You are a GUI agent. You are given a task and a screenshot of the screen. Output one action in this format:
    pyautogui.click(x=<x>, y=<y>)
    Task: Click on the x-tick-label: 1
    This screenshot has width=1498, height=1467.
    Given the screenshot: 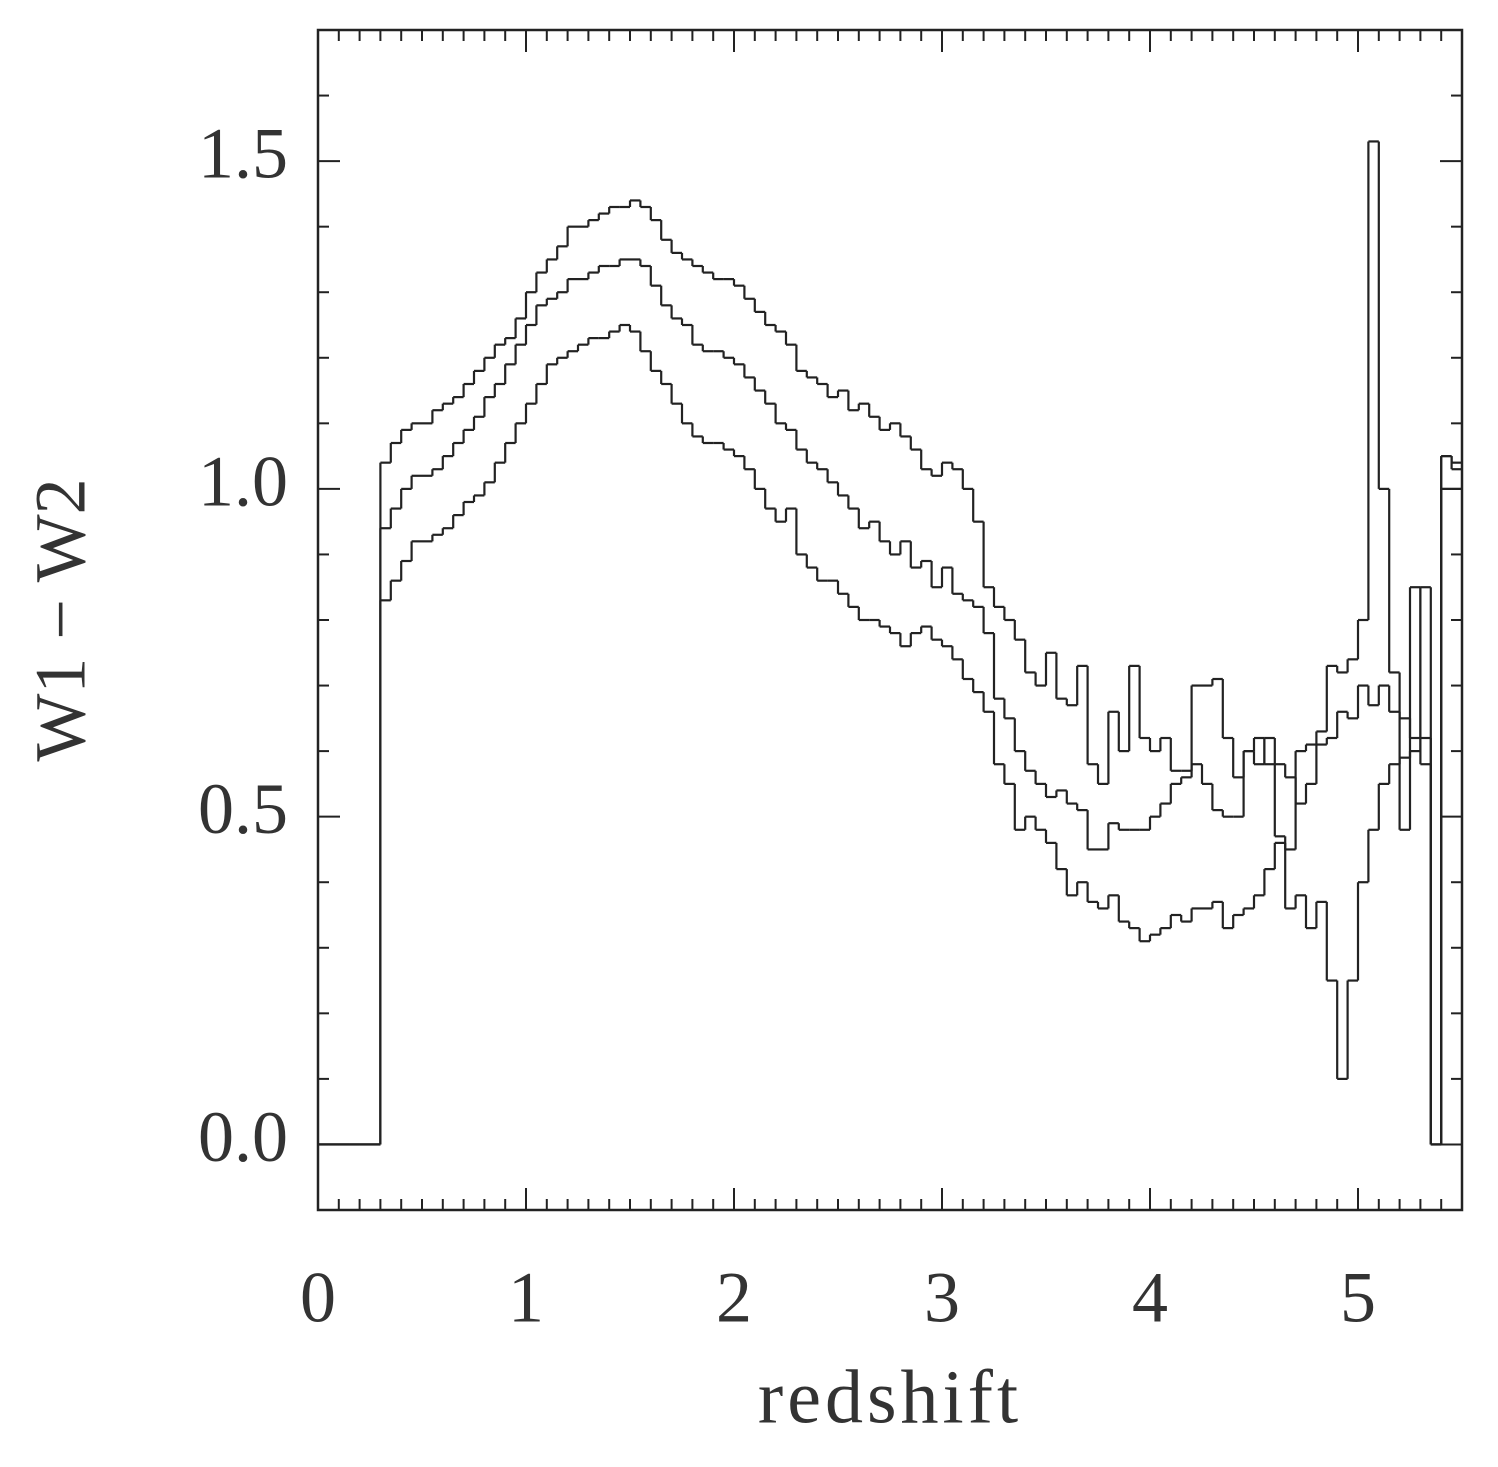 What is the action you would take?
    pyautogui.click(x=526, y=1298)
    